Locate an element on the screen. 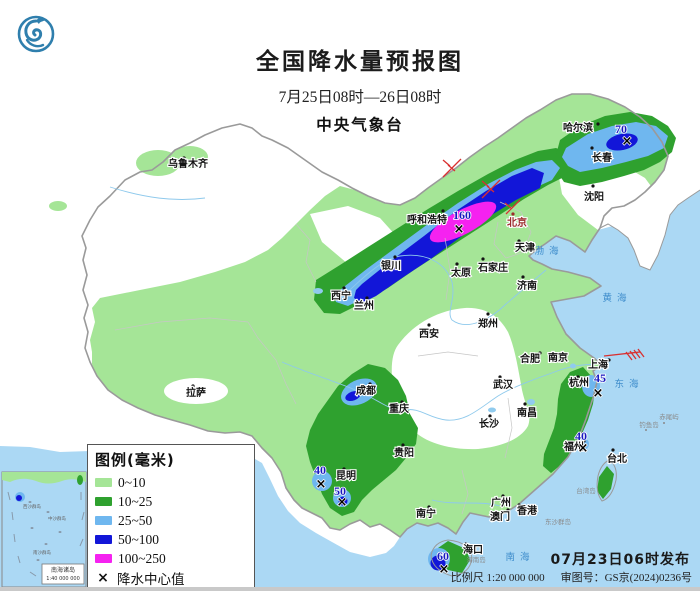 Image resolution: width=700 pixels, height=591 pixels. taiwan-band is located at coordinates (605, 482).